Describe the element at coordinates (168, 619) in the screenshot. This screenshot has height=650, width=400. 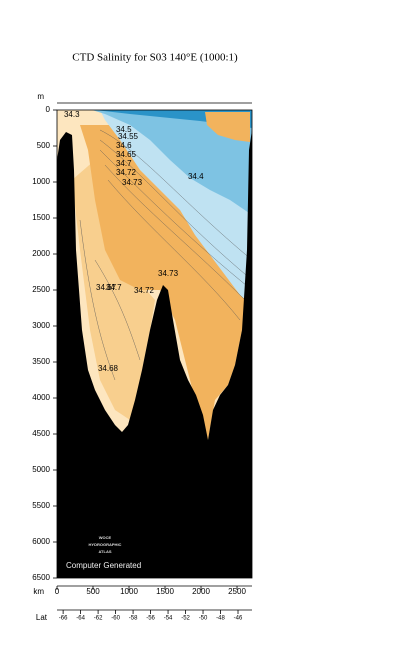
I see `x2-tick-label: -54` at that location.